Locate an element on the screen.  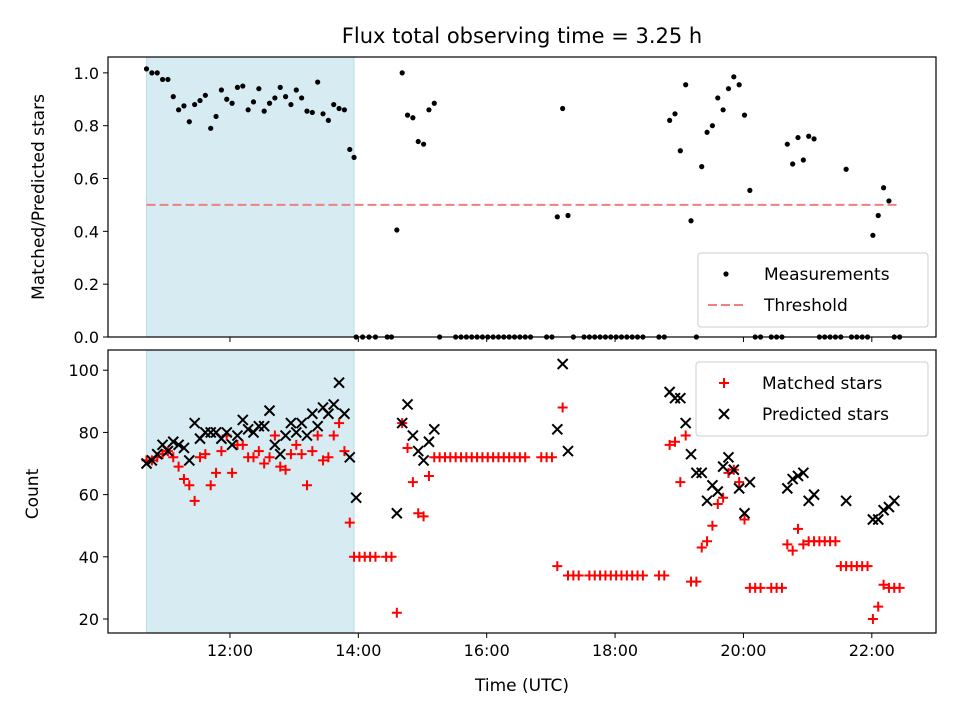
top-y-tick-label: 0.4 is located at coordinates (86, 231).